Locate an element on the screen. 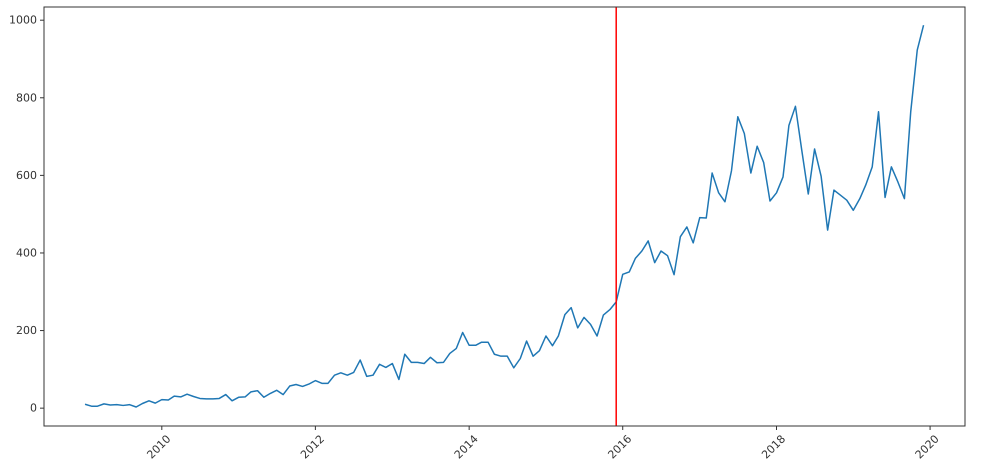 The height and width of the screenshot is (471, 982). y-tick-label: 400 is located at coordinates (26, 253).